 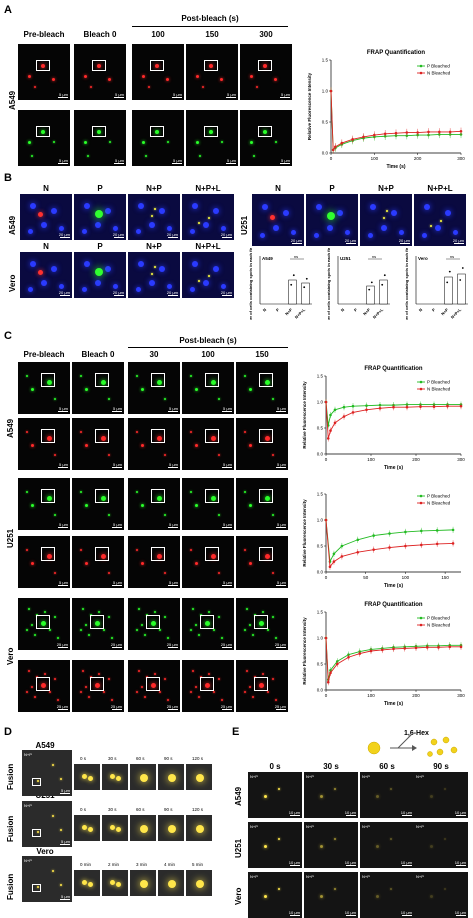 I want to click on panel-b-header-np: N+P, so click(x=154, y=188).